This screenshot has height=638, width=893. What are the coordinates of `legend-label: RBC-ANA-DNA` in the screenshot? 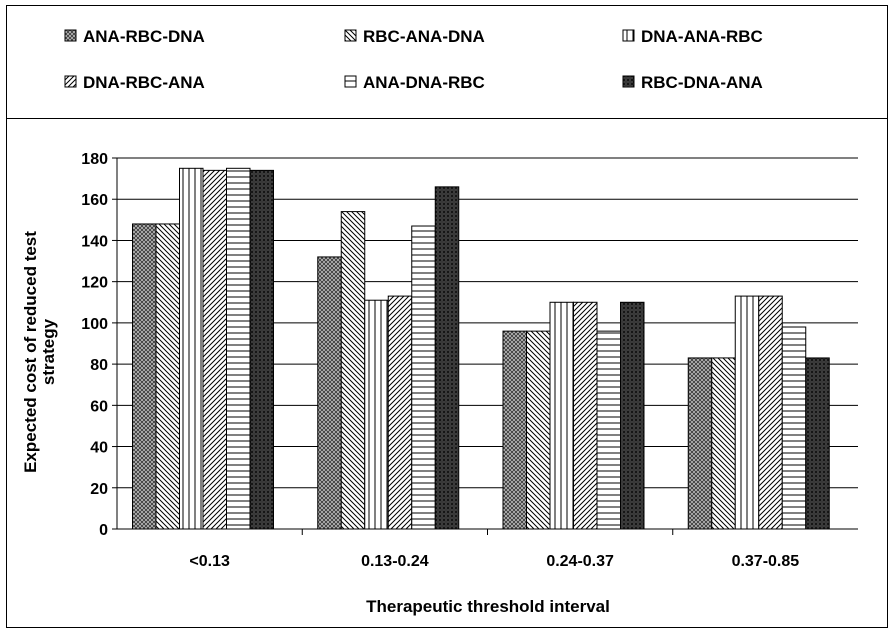 It's located at (424, 36).